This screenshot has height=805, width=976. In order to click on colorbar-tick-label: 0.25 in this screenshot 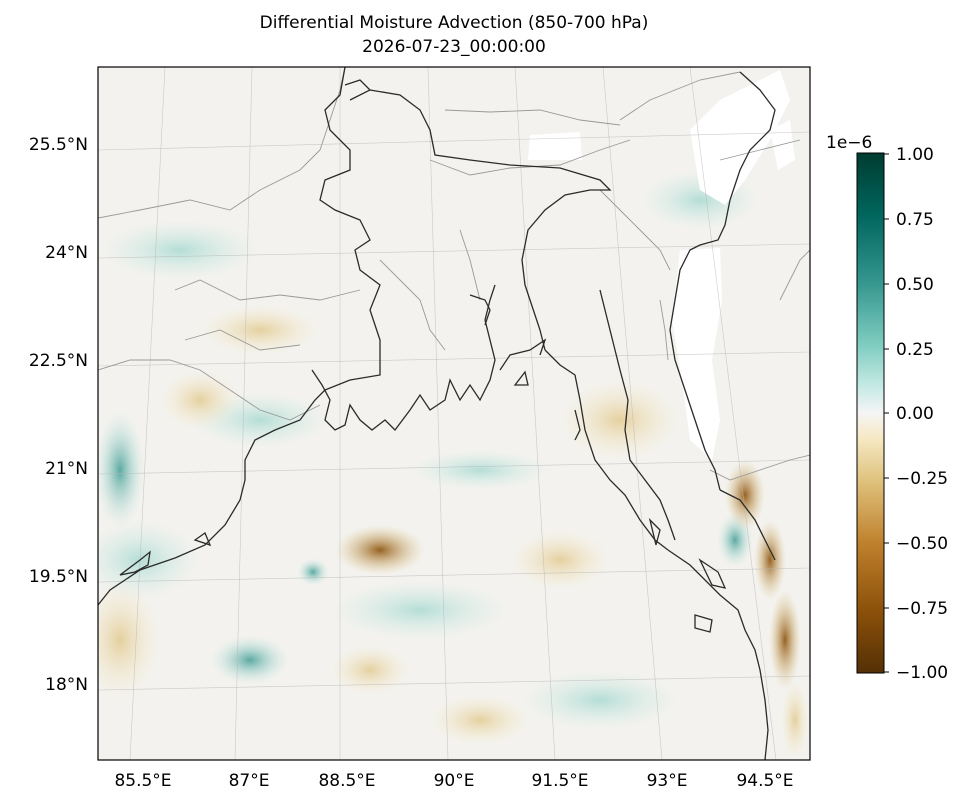, I will do `click(915, 350)`.